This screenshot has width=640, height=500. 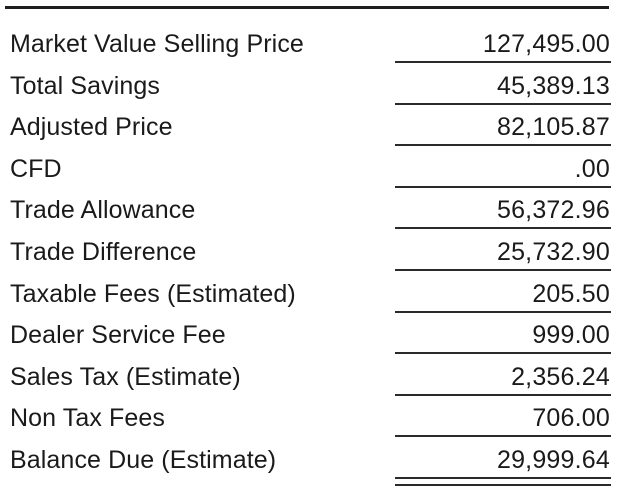 What do you see at coordinates (307, 7) in the screenshot?
I see `top-divider` at bounding box center [307, 7].